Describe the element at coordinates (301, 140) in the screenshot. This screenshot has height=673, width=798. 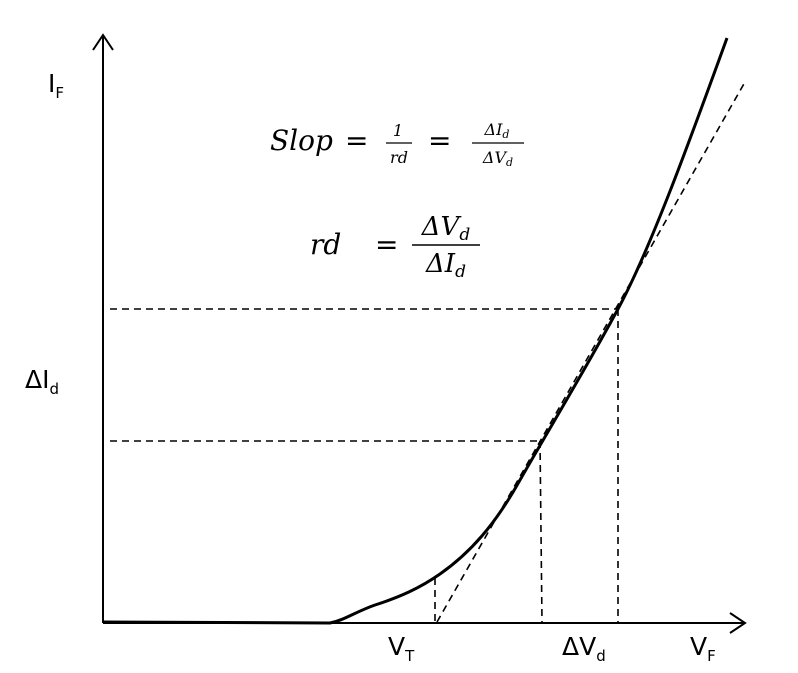
I see `formula-lhs: Slop` at that location.